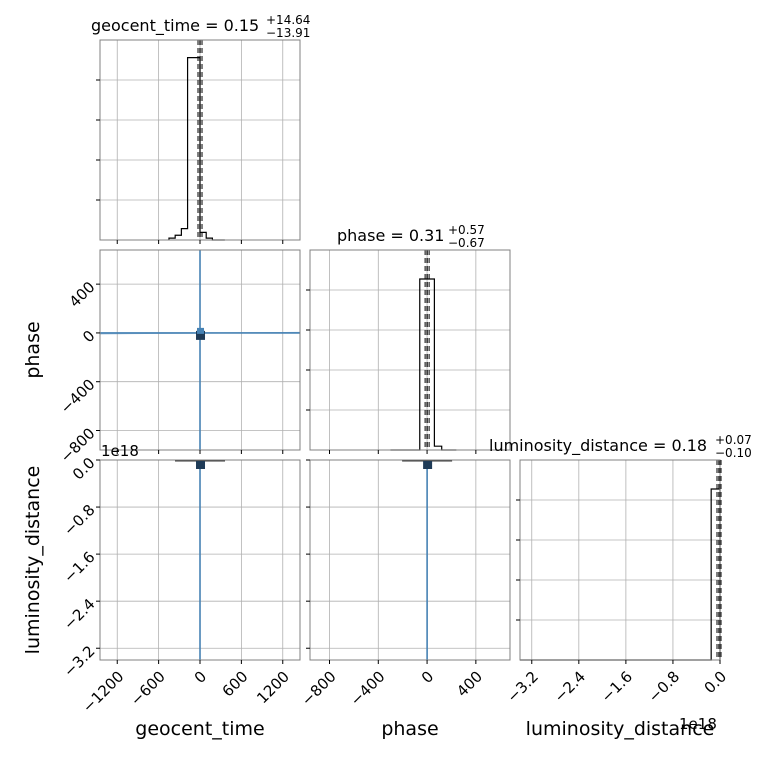 The image size is (760, 760). What do you see at coordinates (273, 688) in the screenshot?
I see `x-tick-label: 1200` at bounding box center [273, 688].